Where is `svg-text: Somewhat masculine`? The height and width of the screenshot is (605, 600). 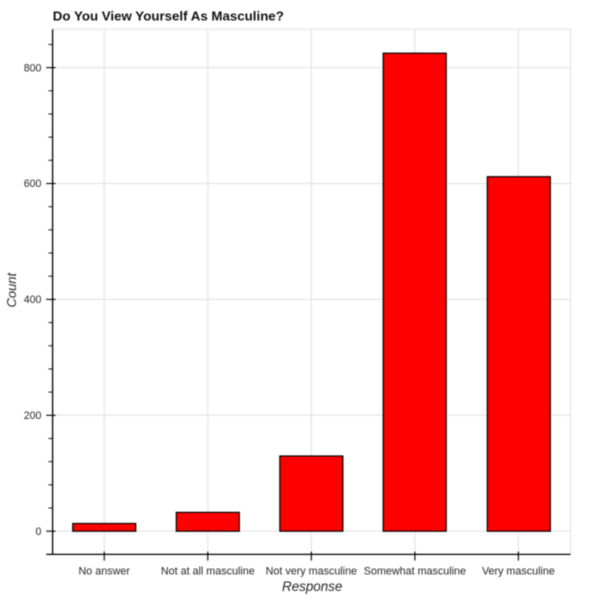 svg-text: Somewhat masculine is located at coordinates (415, 572).